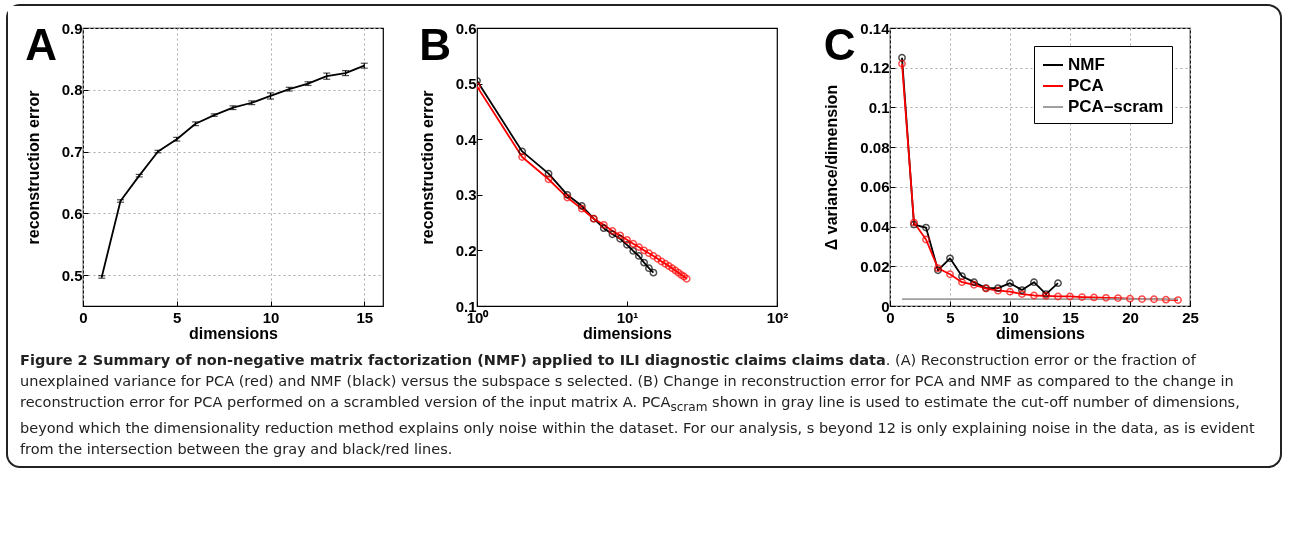  What do you see at coordinates (466, 139) in the screenshot?
I see `y-tick-label: 0.4` at bounding box center [466, 139].